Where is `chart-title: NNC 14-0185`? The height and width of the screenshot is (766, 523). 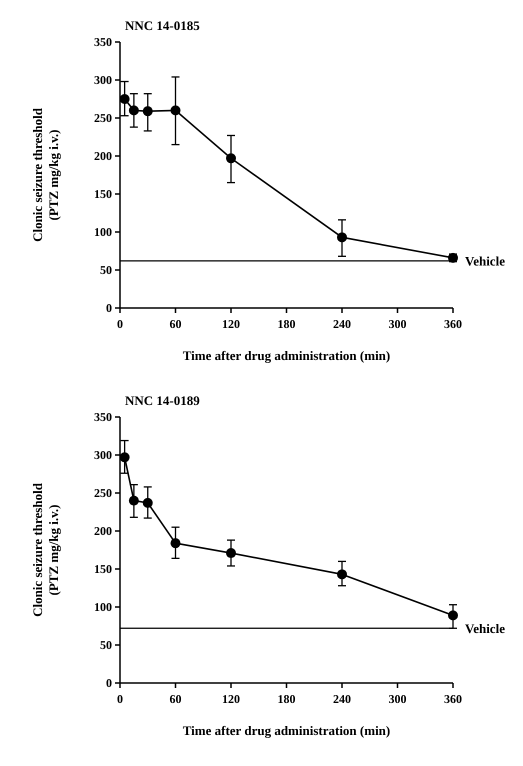
chart-title: NNC 14-0185 is located at coordinates (162, 25).